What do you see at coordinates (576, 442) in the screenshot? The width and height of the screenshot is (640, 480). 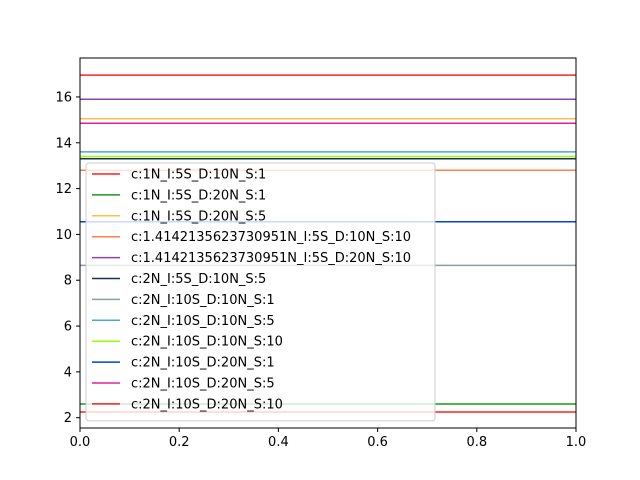 I see `x-tick-label: 1.0` at bounding box center [576, 442].